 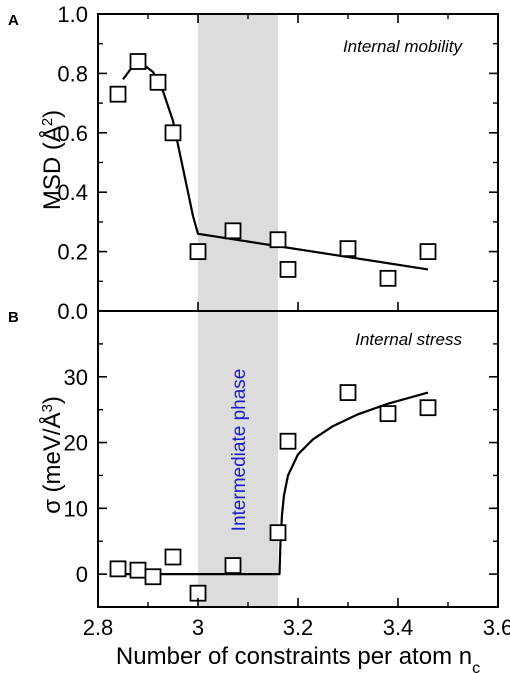 I want to click on panel-a-letter: A, so click(x=13, y=20).